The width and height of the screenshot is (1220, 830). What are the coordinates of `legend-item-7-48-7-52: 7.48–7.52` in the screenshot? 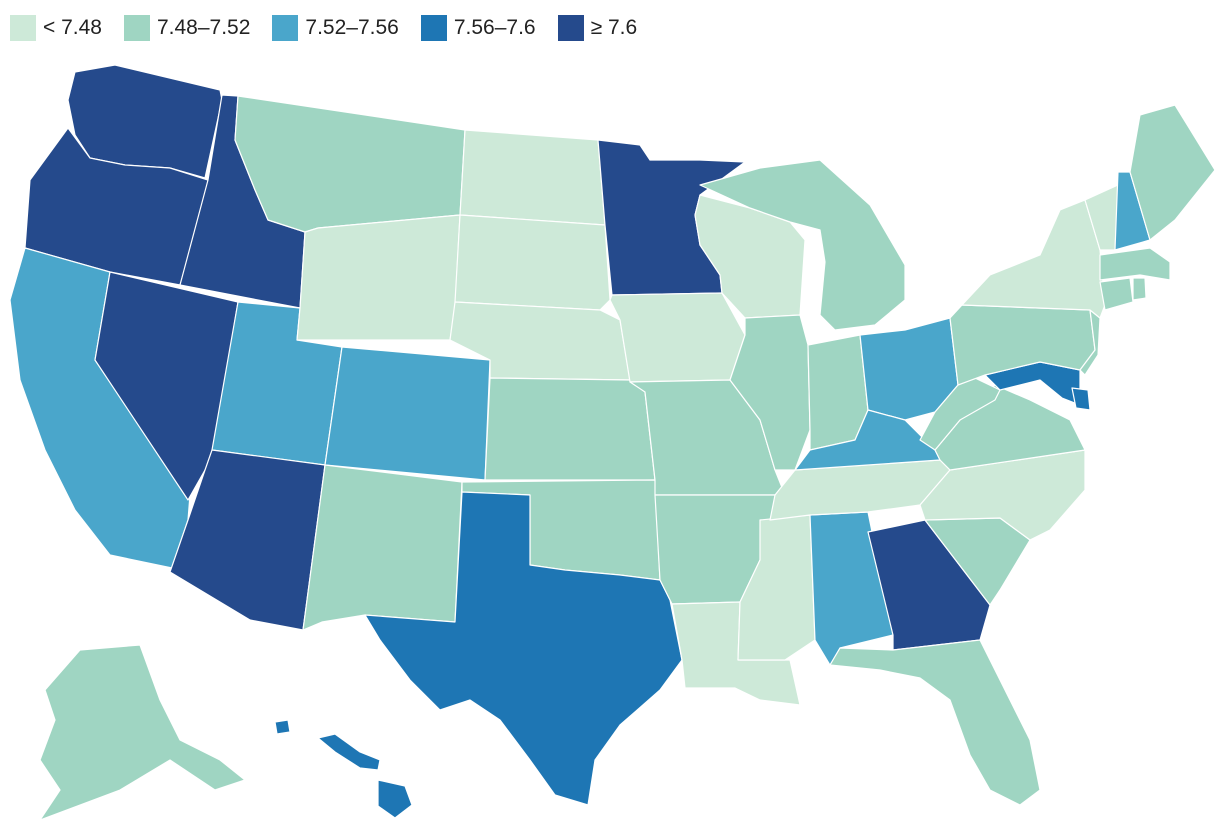 It's located at (187, 28).